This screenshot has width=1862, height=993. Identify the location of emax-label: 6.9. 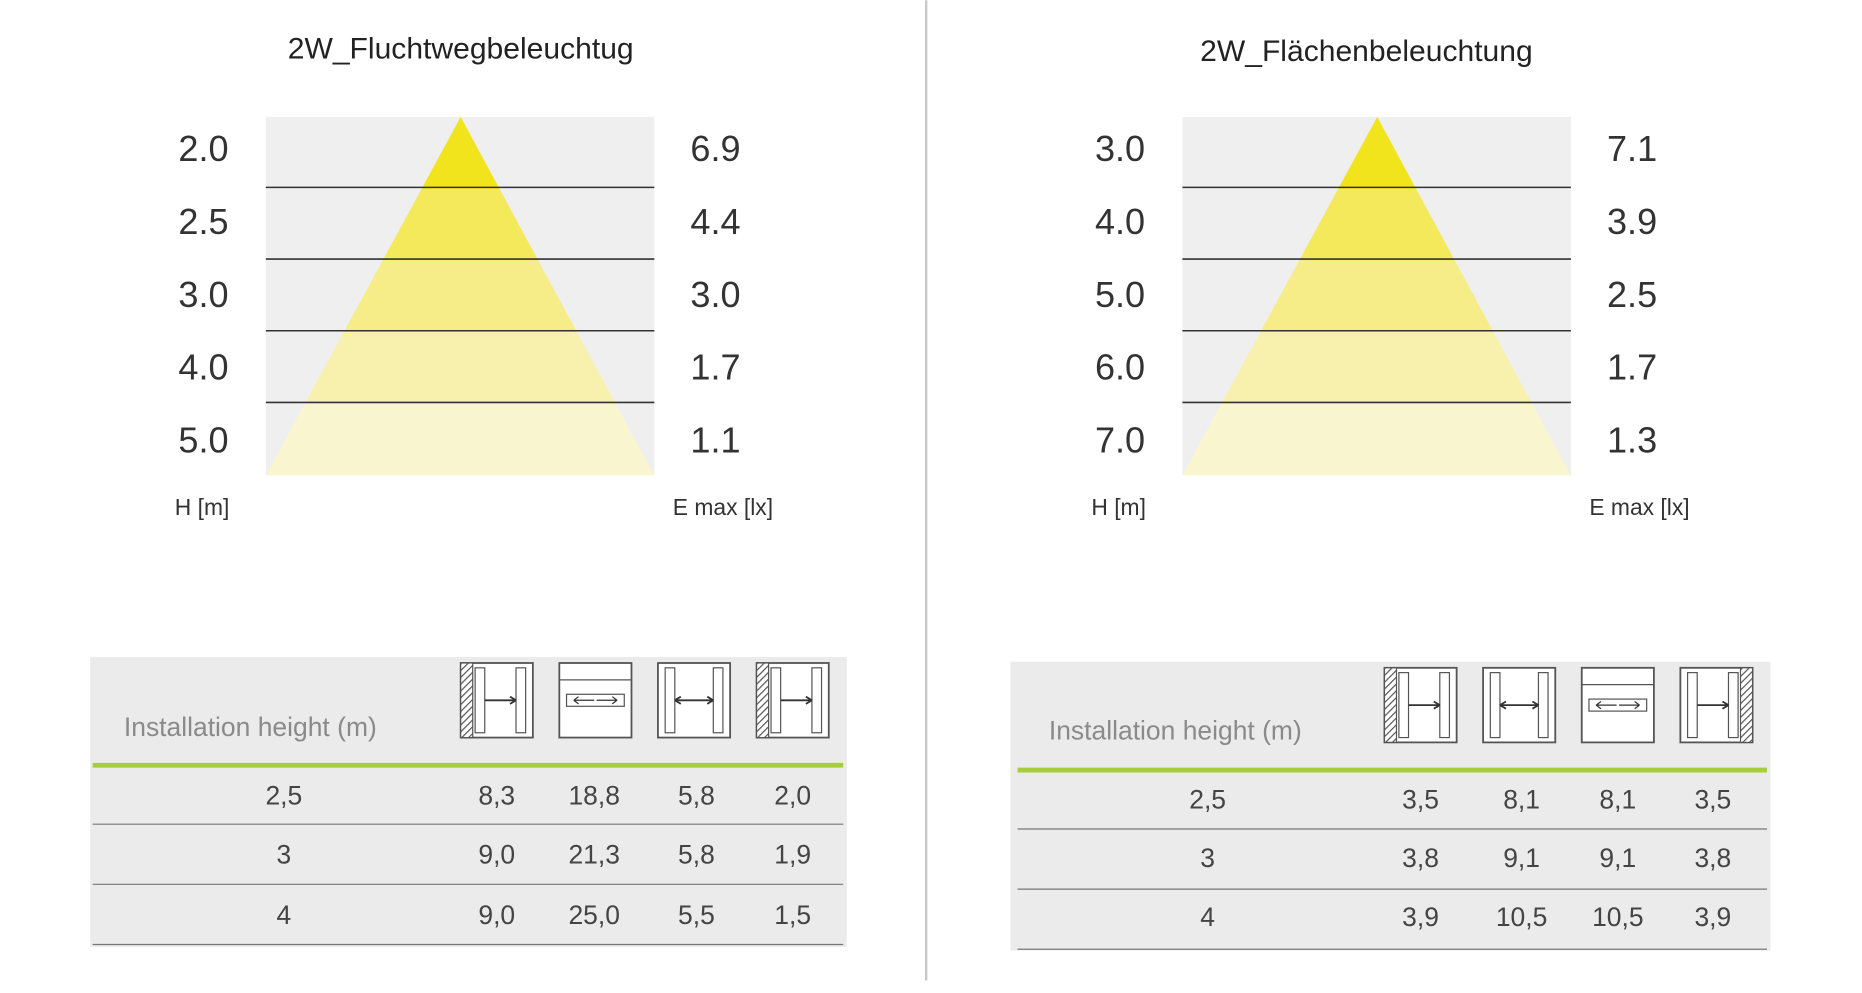
(715, 148).